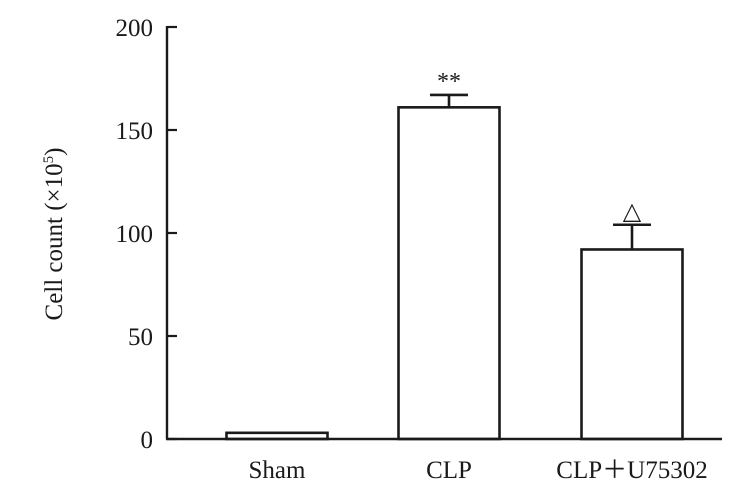  I want to click on x-axis-labels: Sham CLP CLP＋U75302, so click(478, 470).